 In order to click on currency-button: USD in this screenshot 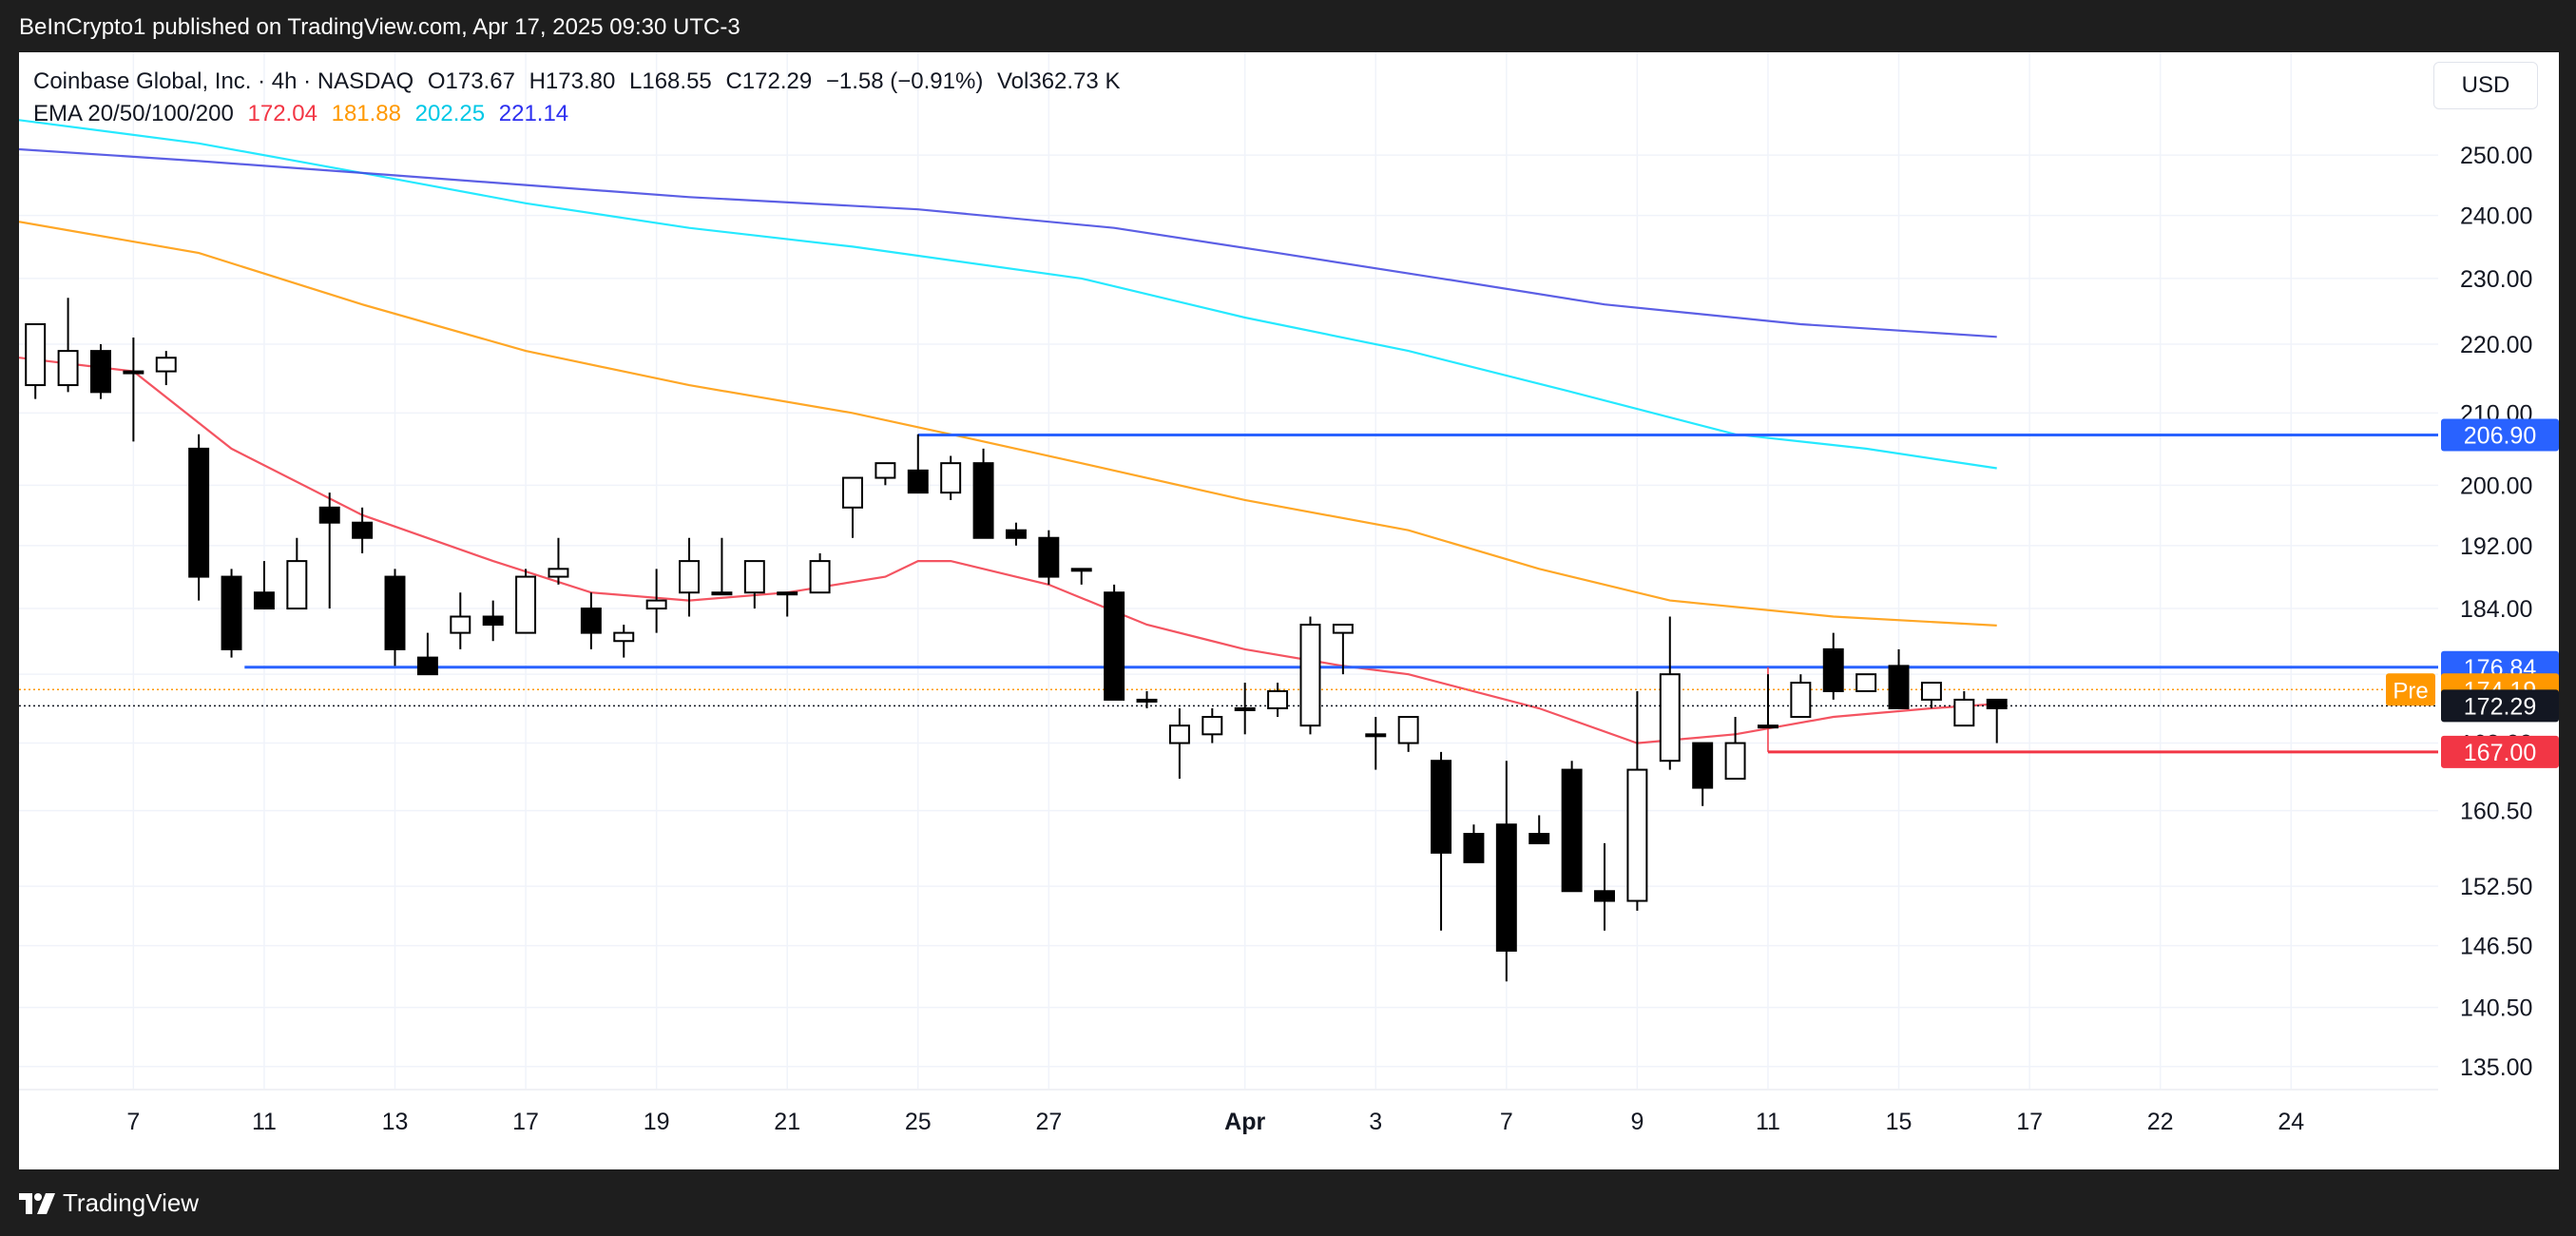, I will do `click(2485, 86)`.